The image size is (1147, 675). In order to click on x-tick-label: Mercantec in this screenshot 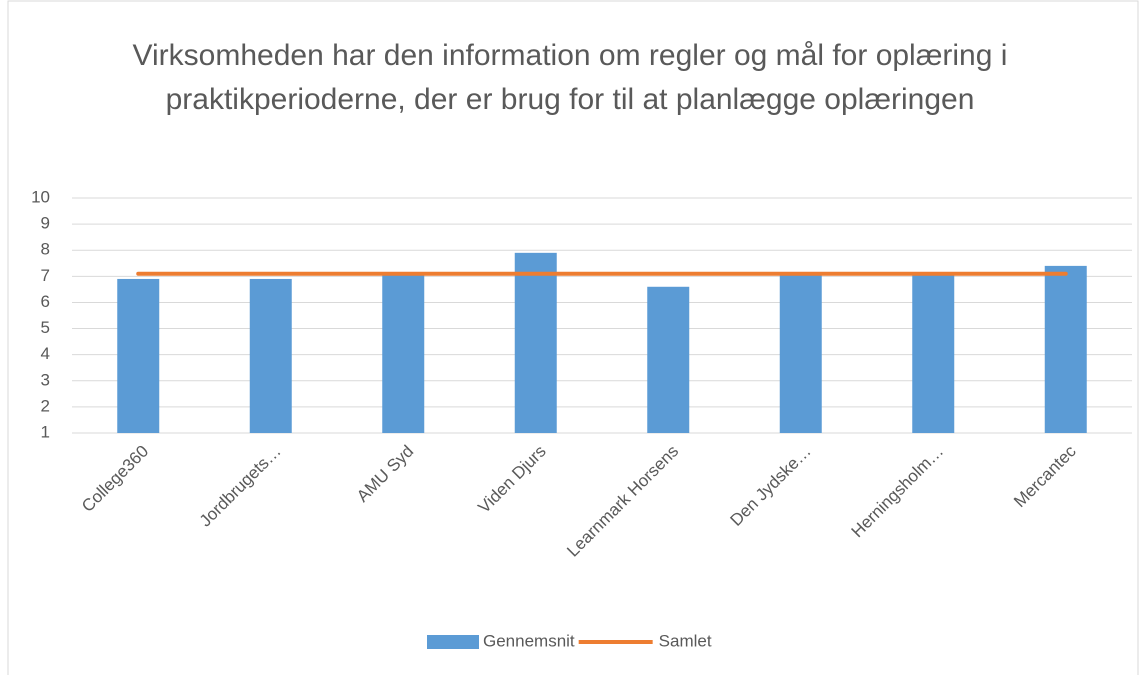, I will do `click(1045, 476)`.